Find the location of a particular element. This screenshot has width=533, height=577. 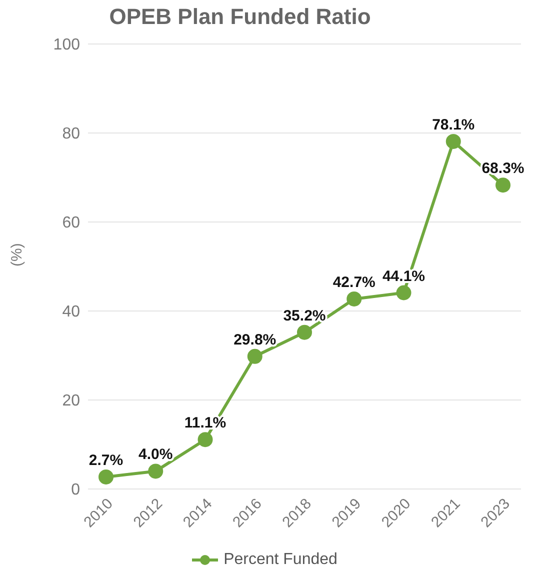

data-label: 78.1% is located at coordinates (453, 125).